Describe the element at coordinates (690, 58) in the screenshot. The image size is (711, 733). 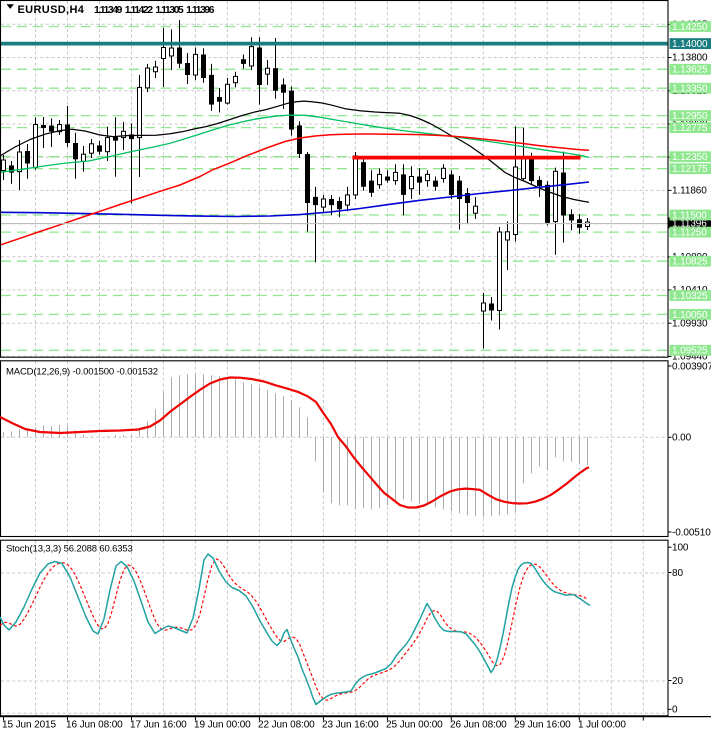
I see `svg-text: 1.13800` at that location.